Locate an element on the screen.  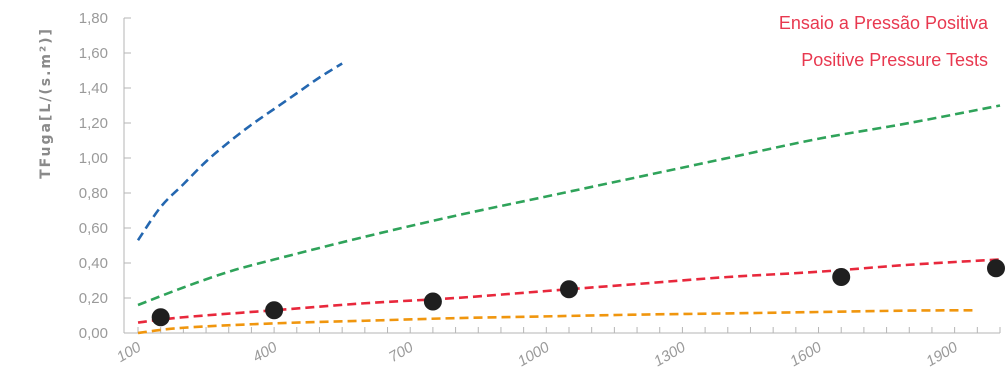
y-tick-label: 1,80 is located at coordinates (93, 18).